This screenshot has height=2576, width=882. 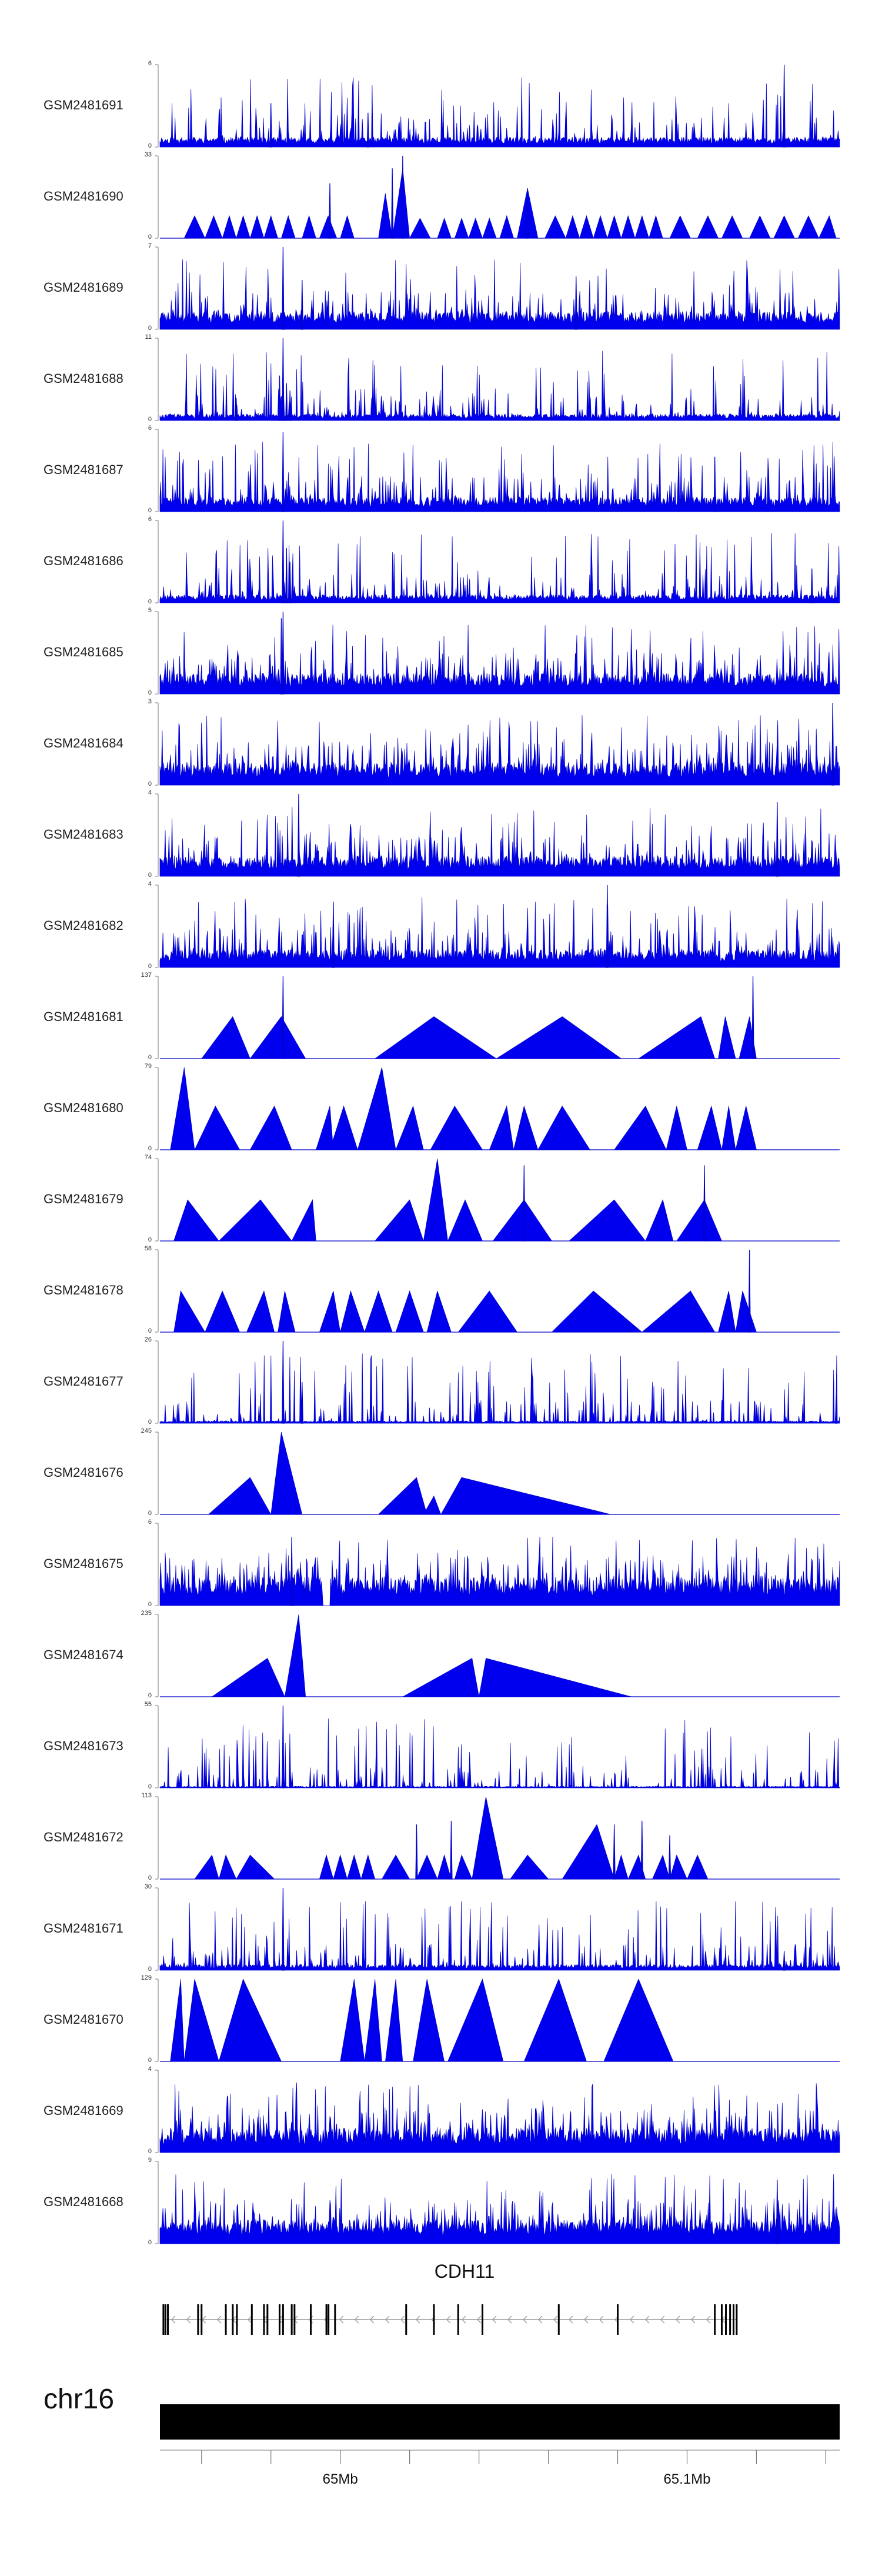 What do you see at coordinates (83, 925) in the screenshot?
I see `track-label: GSM2481682` at bounding box center [83, 925].